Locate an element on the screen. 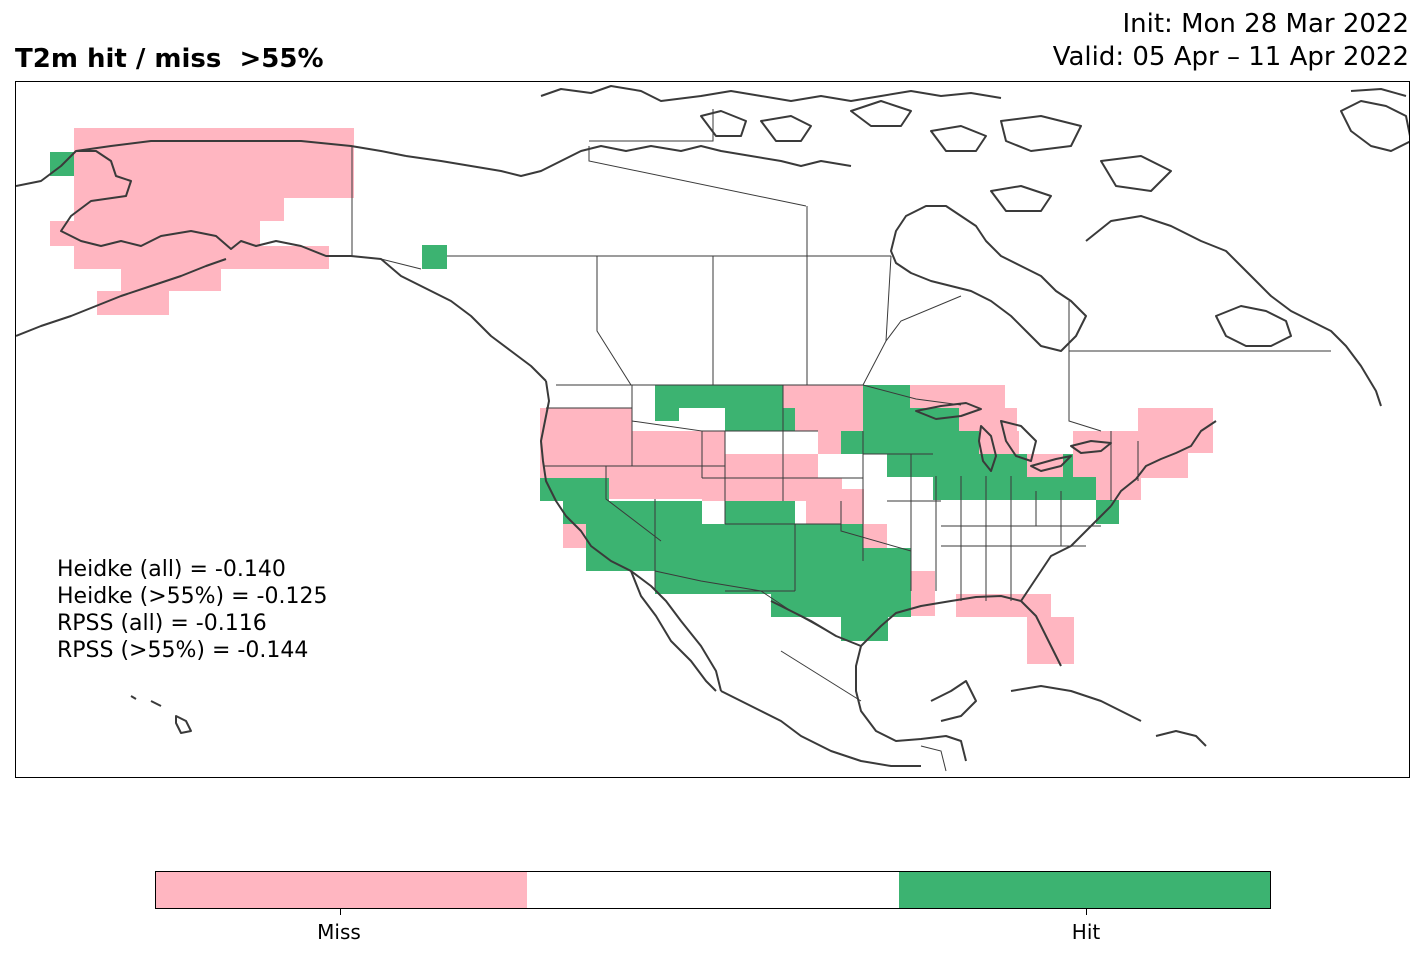 The width and height of the screenshot is (1425, 958). colorbar-neutral is located at coordinates (713, 890).